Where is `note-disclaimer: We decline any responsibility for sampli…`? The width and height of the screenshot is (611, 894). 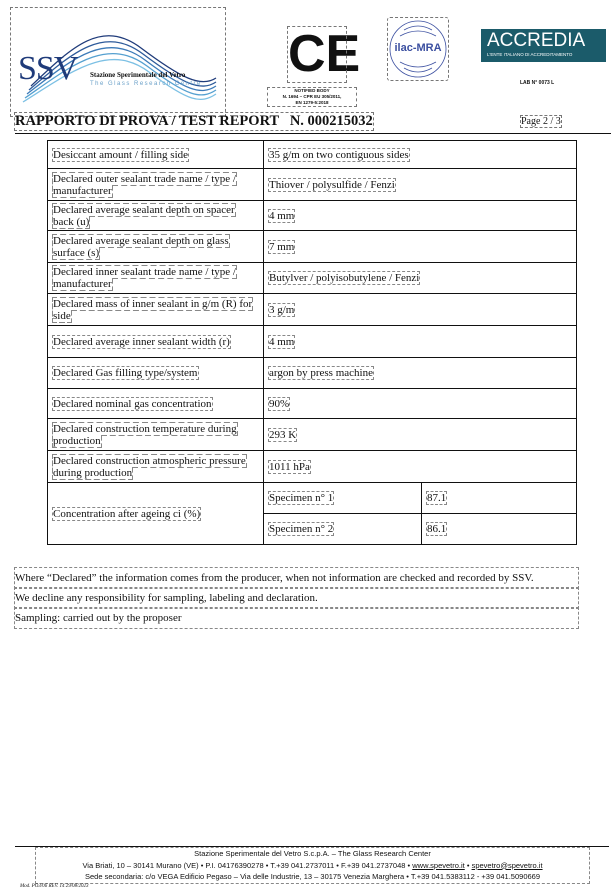
note-disclaimer: We decline any responsibility for sampli… is located at coordinates (296, 598).